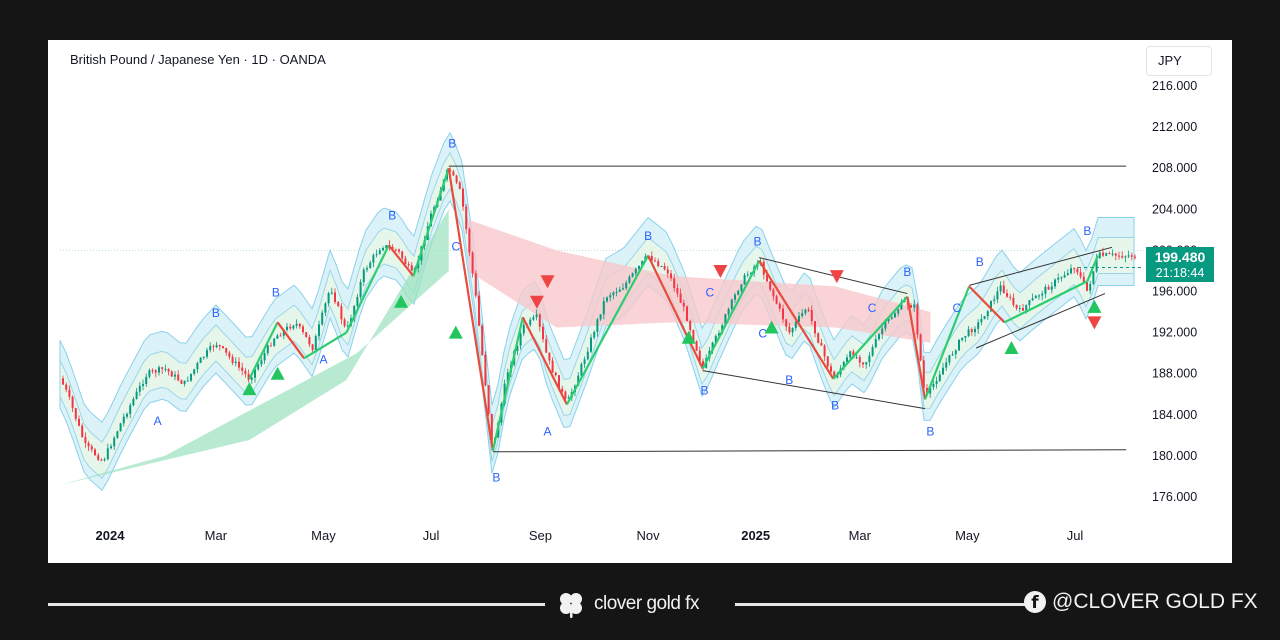 This screenshot has height=640, width=1280. I want to click on x-tick-label: May, so click(323, 535).